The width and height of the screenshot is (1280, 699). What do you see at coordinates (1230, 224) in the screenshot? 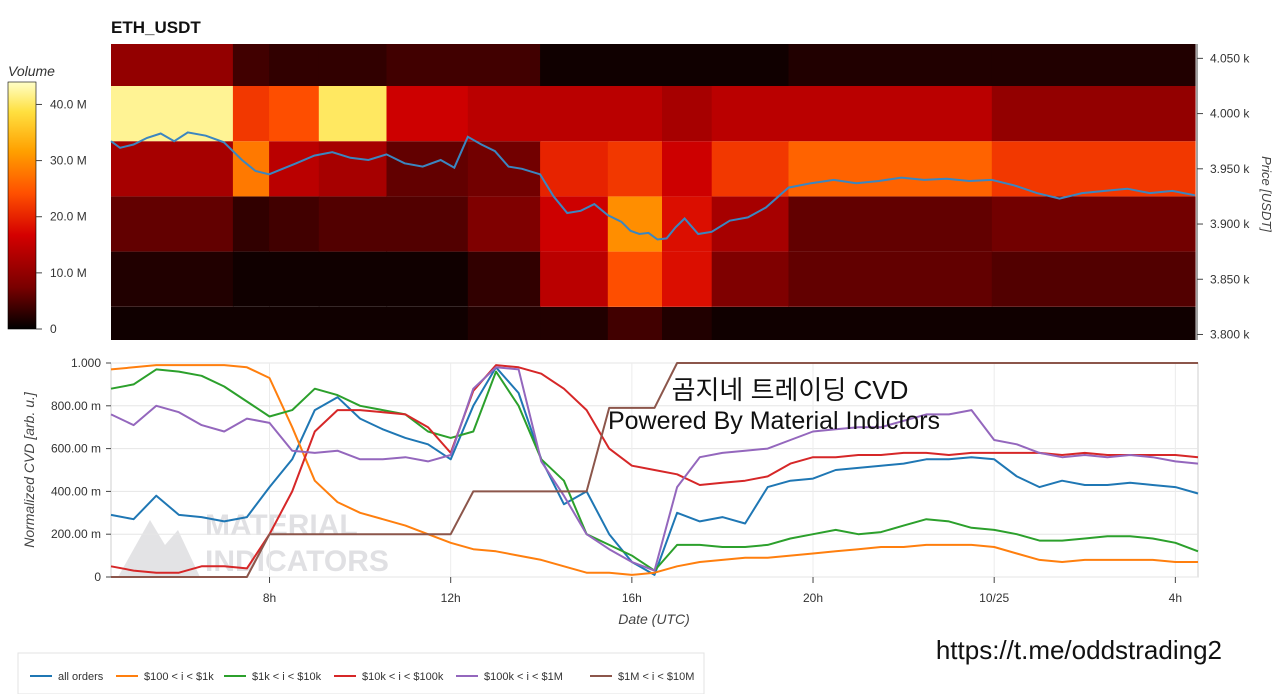
I see `heatmap-tick-label: 3.900 k` at bounding box center [1230, 224].